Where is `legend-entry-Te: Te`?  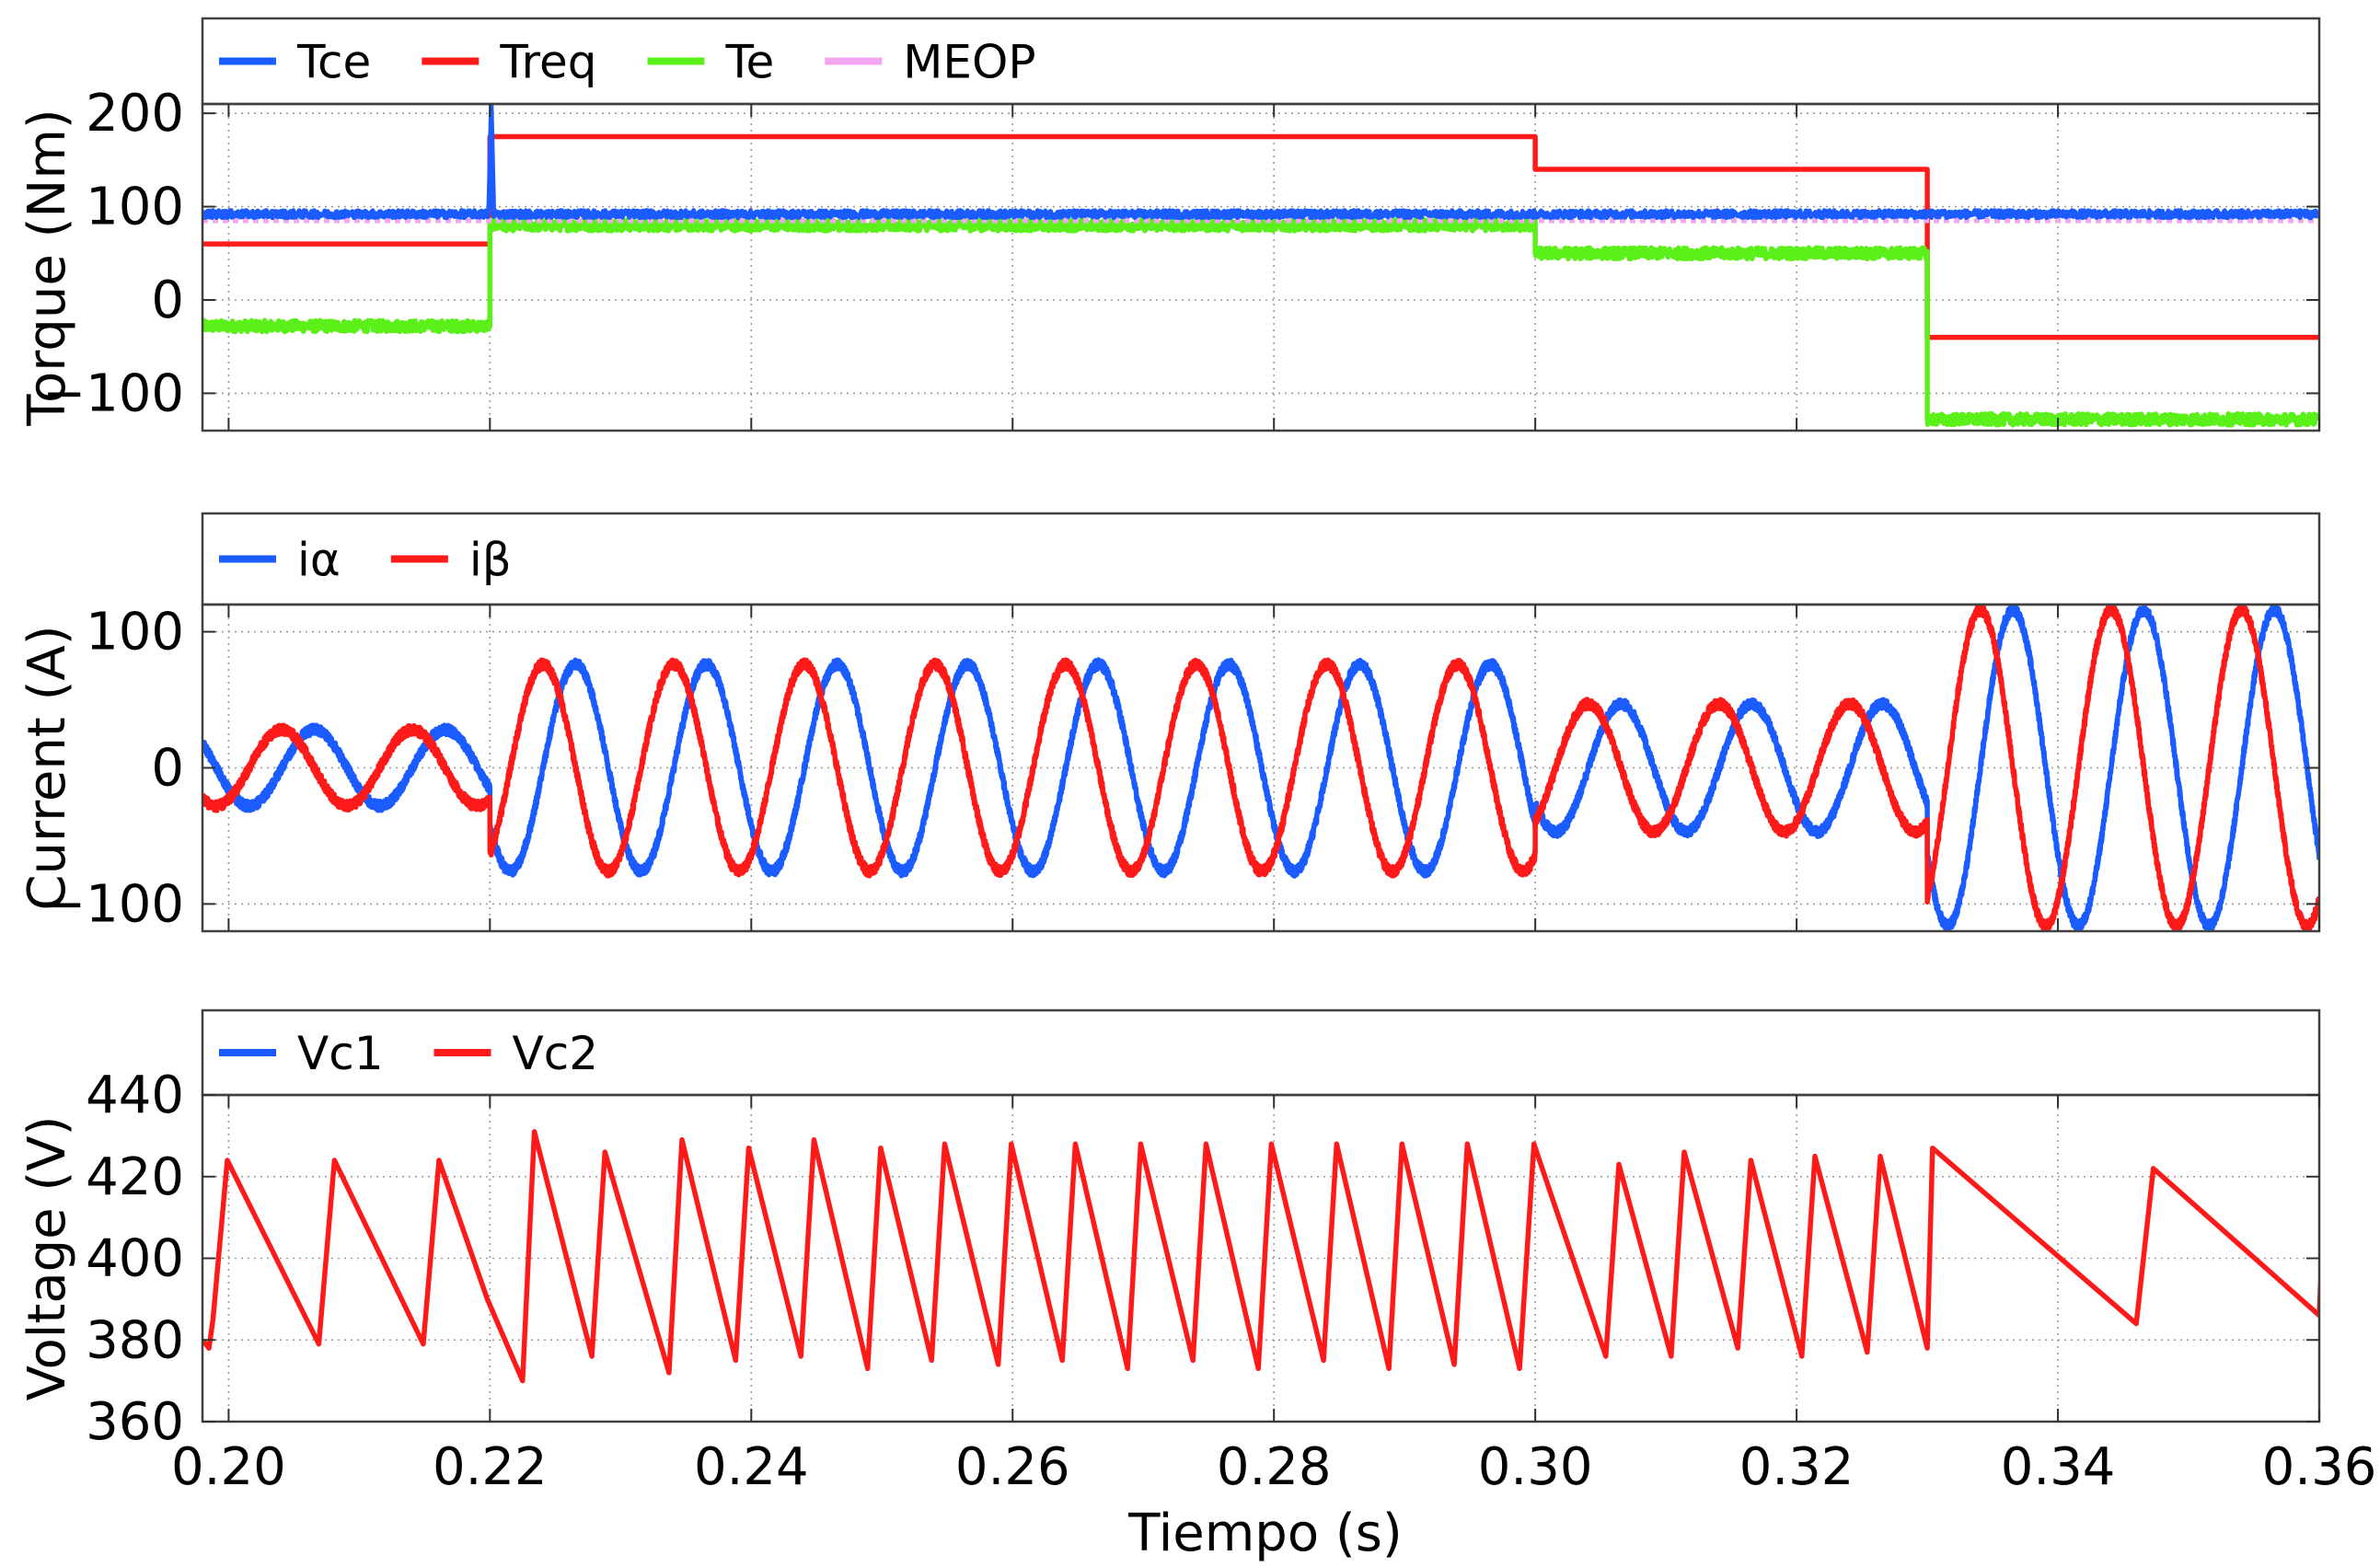
legend-entry-Te: Te is located at coordinates (710, 63).